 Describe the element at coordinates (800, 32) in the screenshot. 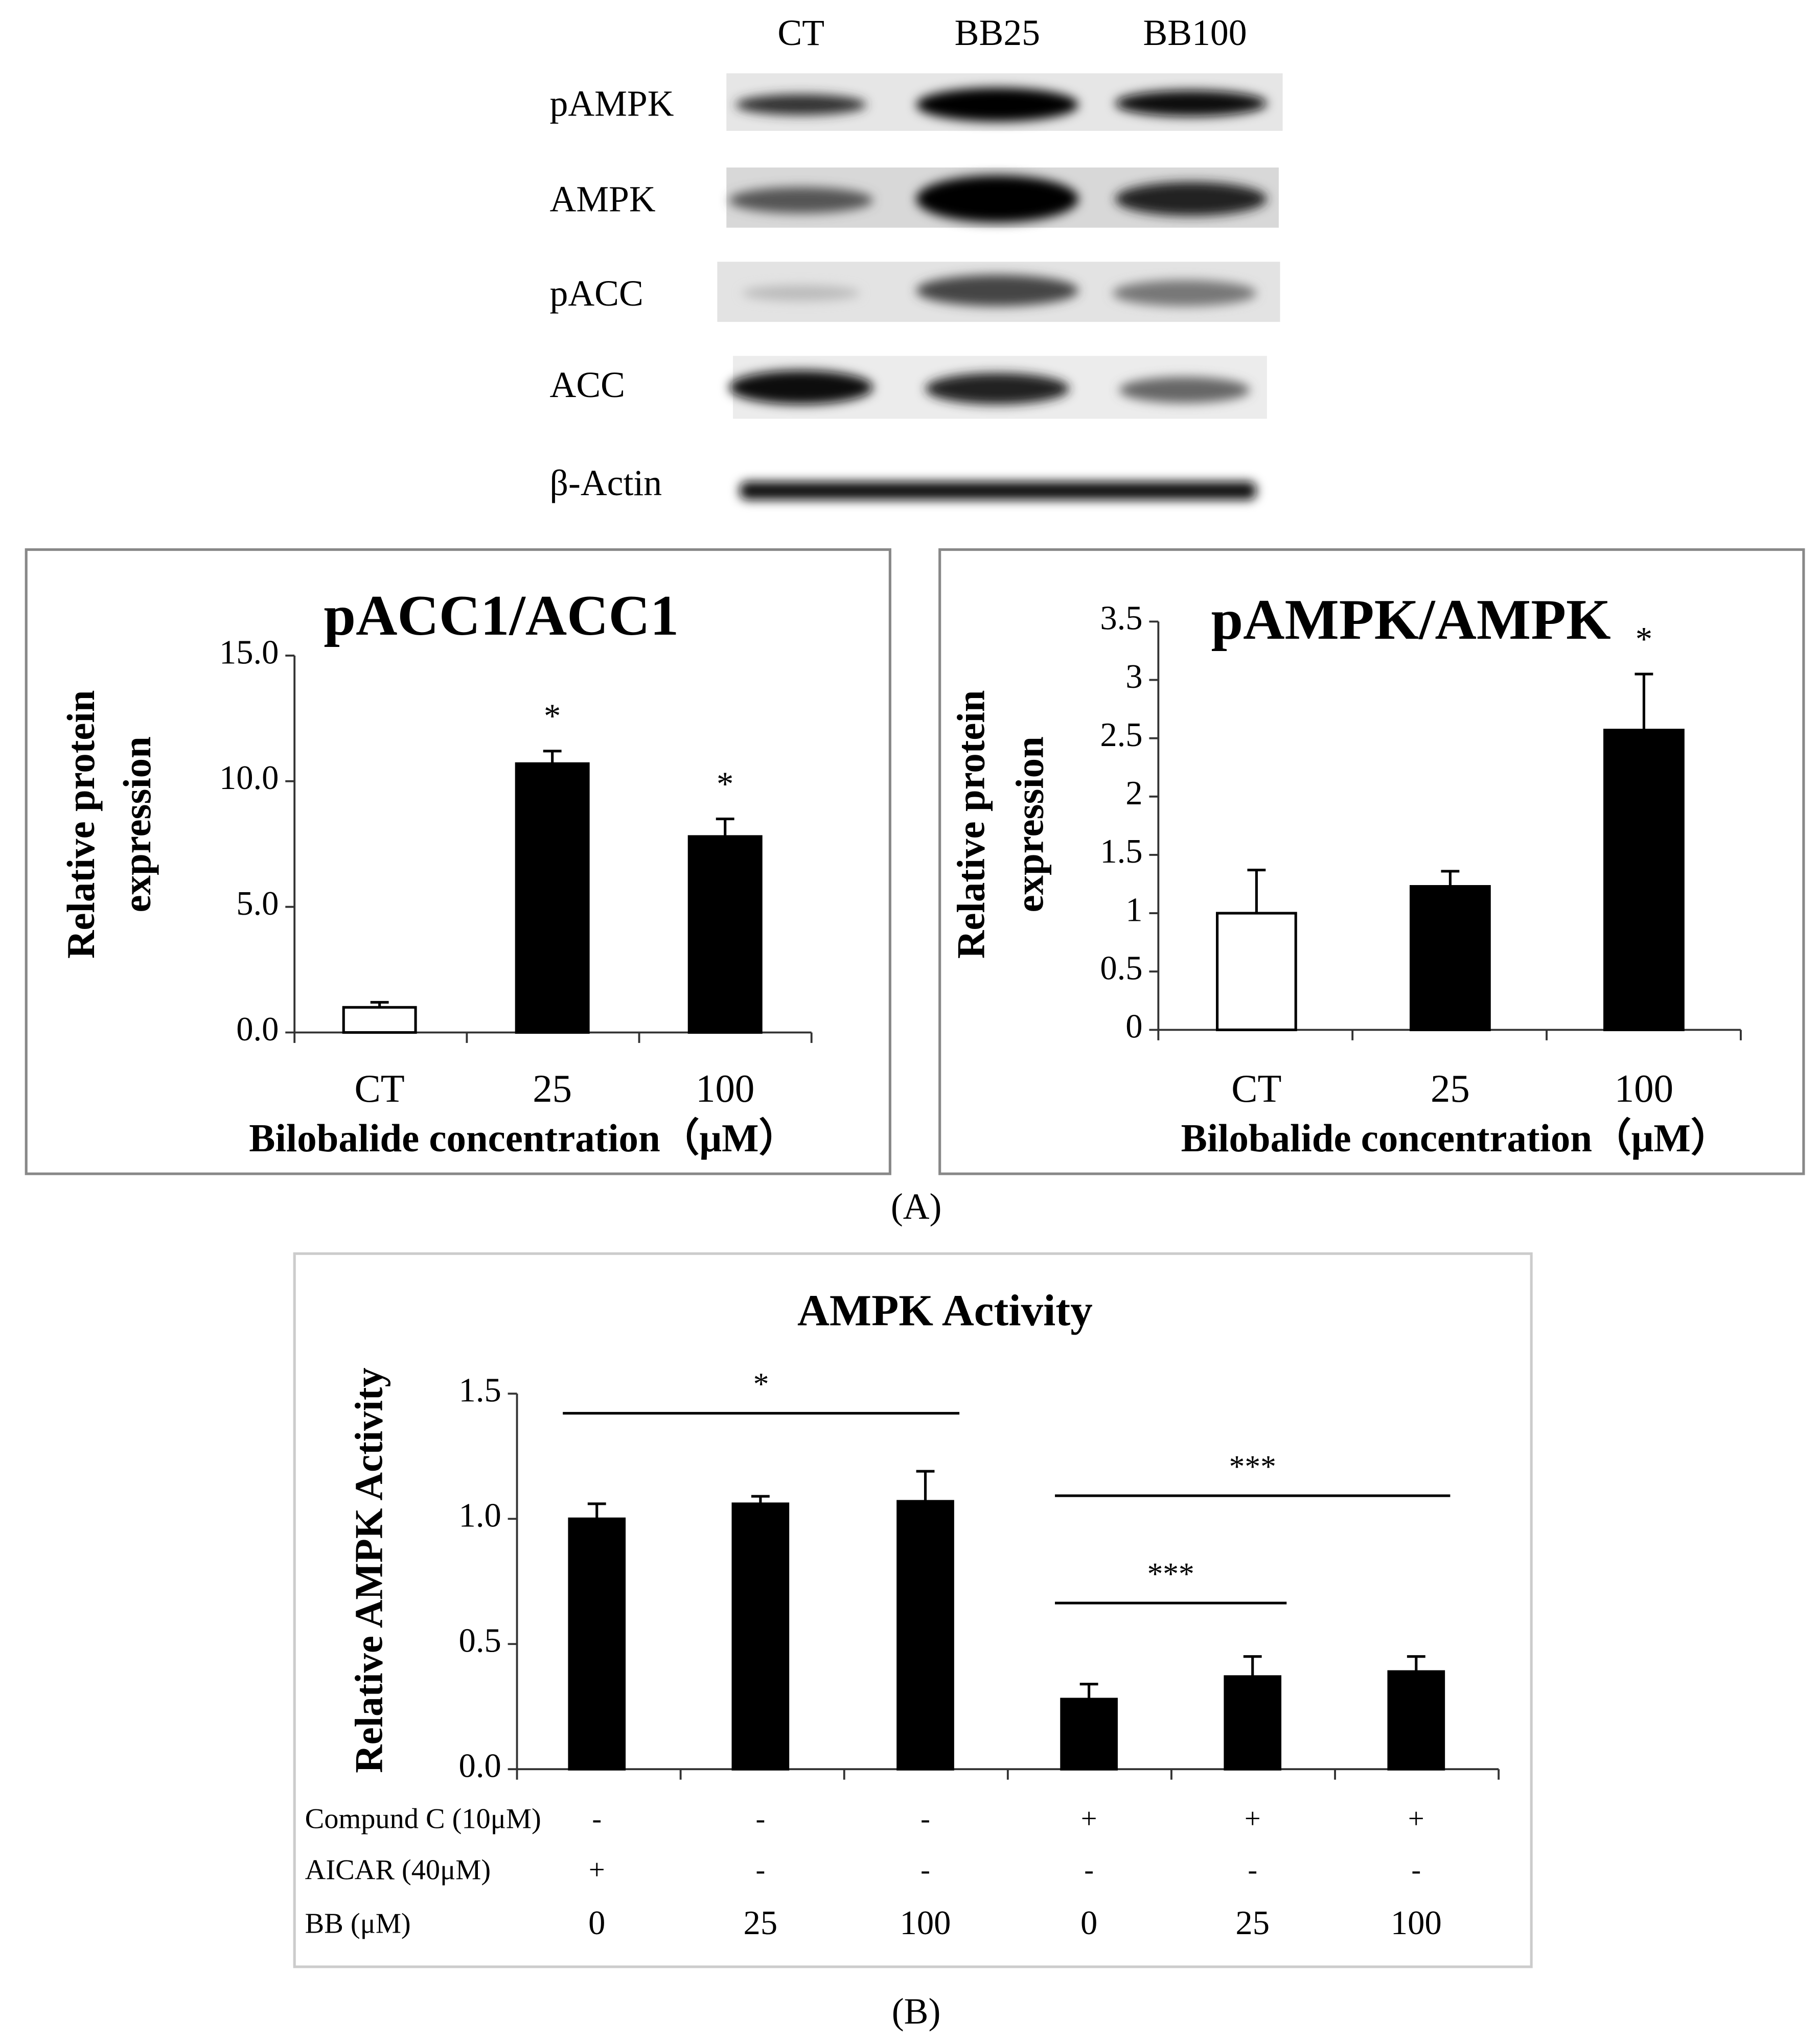

I see `lane-label: CT` at that location.